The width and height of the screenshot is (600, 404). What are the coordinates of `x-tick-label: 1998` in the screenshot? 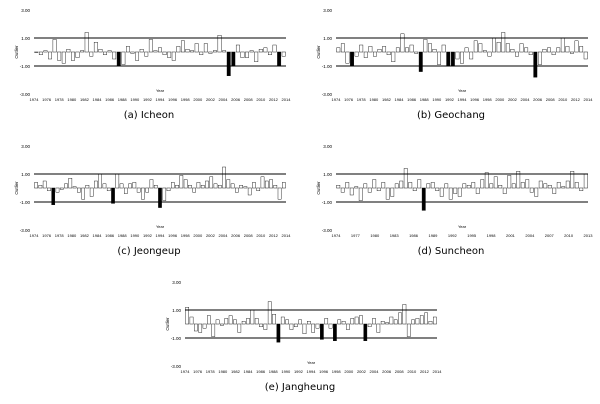 It's located at (186, 99).